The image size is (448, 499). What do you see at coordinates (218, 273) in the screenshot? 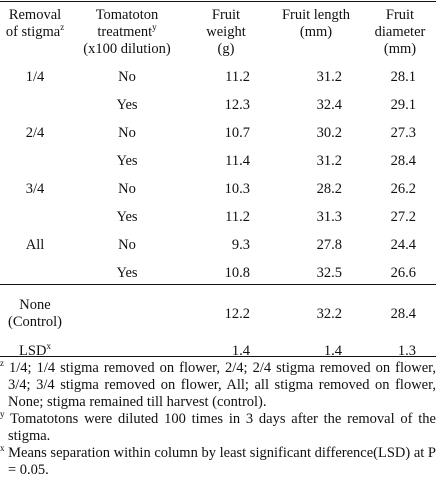
I see `table-row: Yes 10.8 32.5 26.6` at bounding box center [218, 273].